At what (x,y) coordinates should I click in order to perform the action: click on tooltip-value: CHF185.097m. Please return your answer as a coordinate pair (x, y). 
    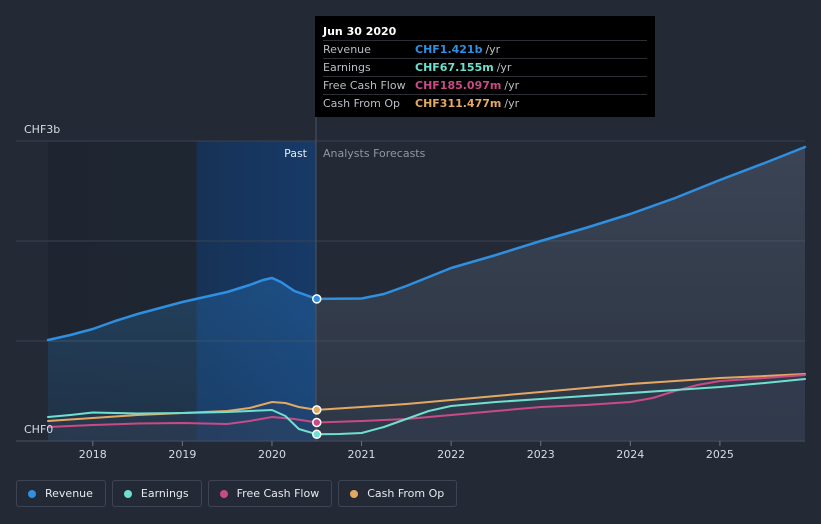
    Looking at the image, I should click on (458, 85).